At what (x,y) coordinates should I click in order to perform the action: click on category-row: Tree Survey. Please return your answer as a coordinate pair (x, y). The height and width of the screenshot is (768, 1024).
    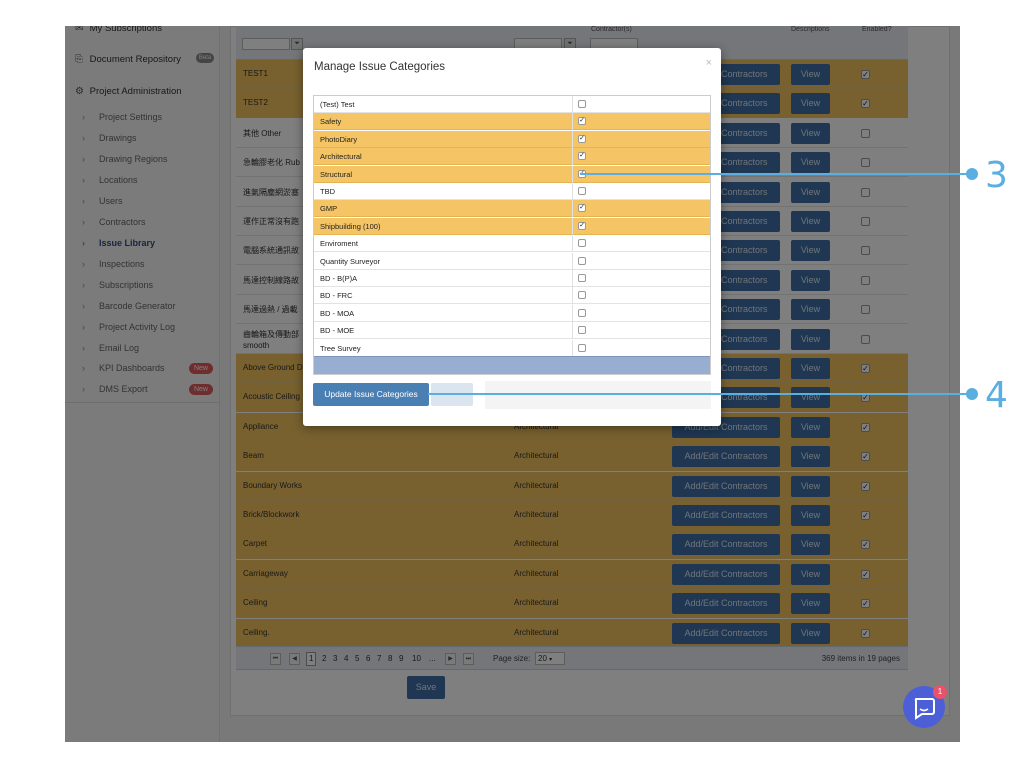
    Looking at the image, I should click on (512, 348).